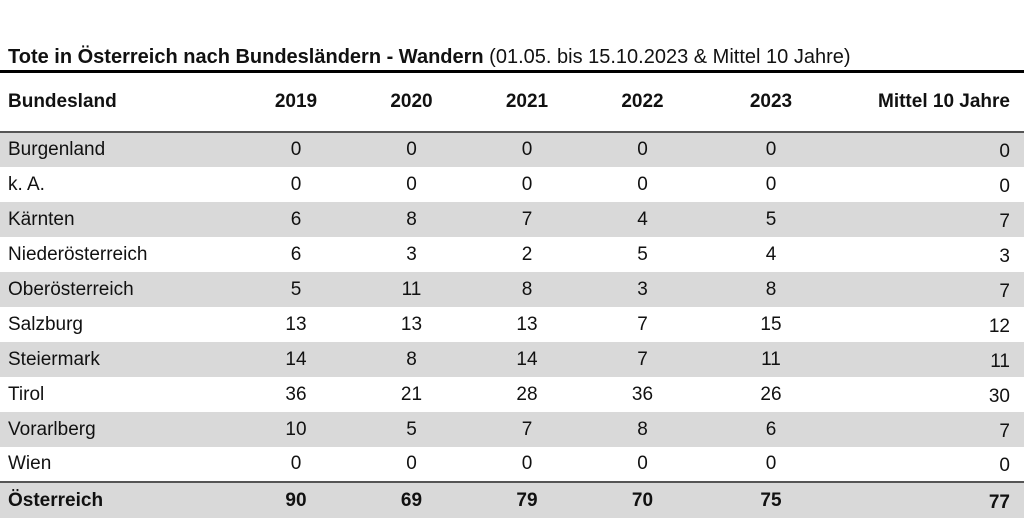 The height and width of the screenshot is (522, 1024). Describe the element at coordinates (512, 394) in the screenshot. I see `table-row-tirol: Tirol 36 21 28 36 26 30` at that location.